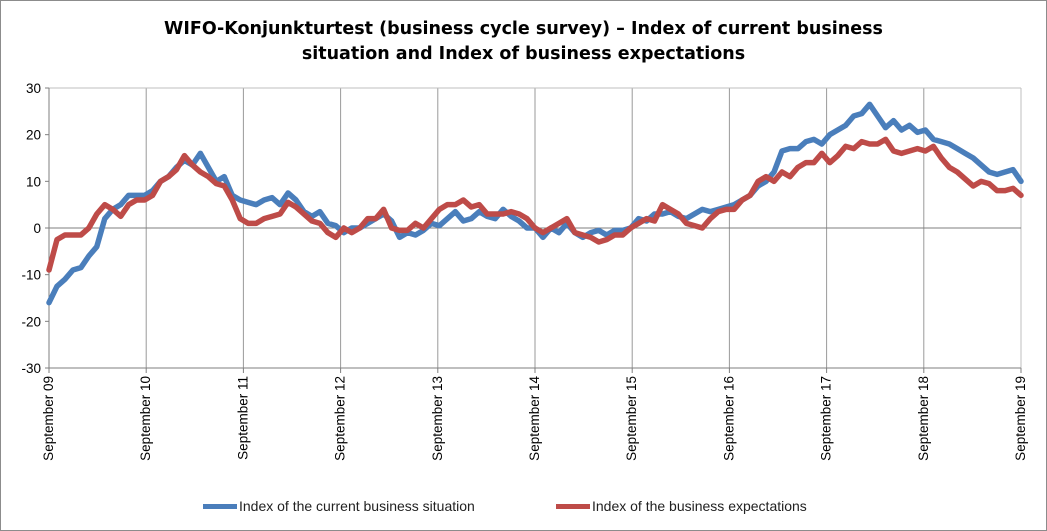  I want to click on y-tick-label: -10, so click(31, 275).